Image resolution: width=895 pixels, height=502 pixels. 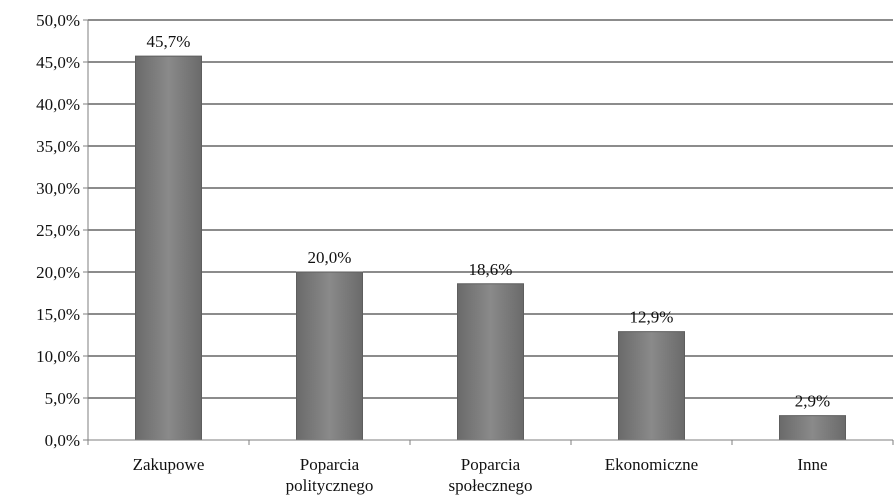 I want to click on y-tick-label: 30,0%, so click(x=58, y=188).